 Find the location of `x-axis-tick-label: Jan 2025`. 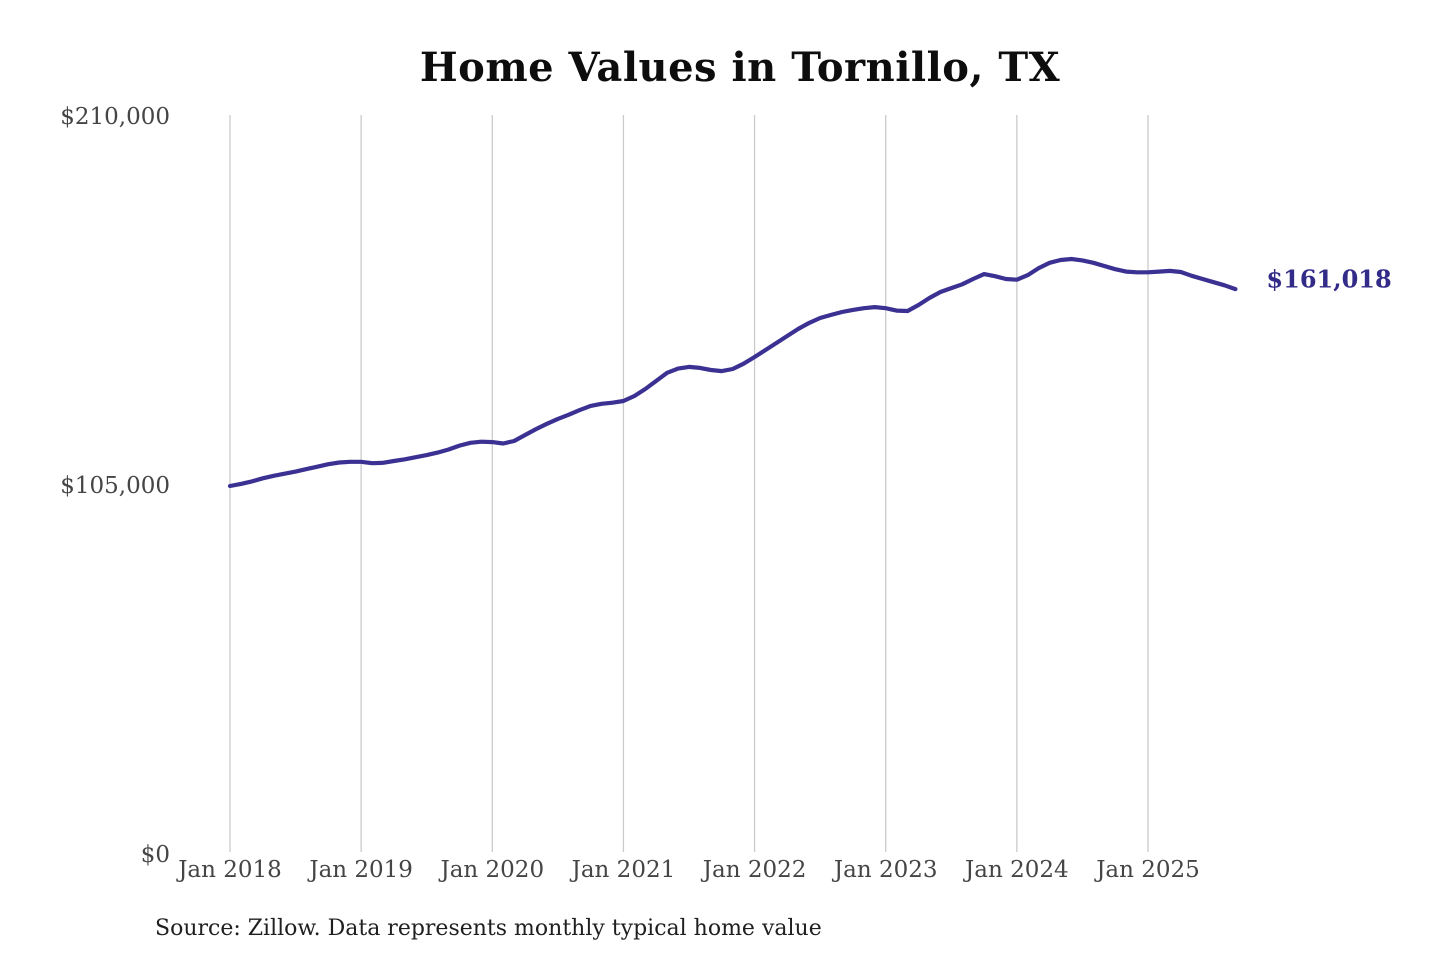

x-axis-tick-label: Jan 2025 is located at coordinates (1148, 870).